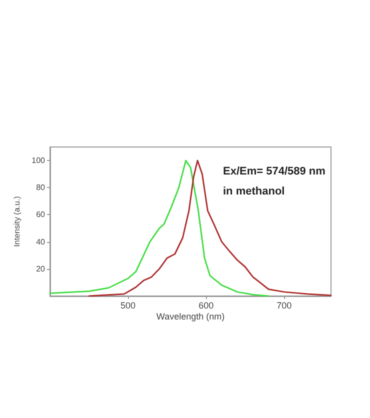 The height and width of the screenshot is (418, 370). What do you see at coordinates (17, 221) in the screenshot?
I see `y-axis-title: Intensity (a.u.)` at bounding box center [17, 221].